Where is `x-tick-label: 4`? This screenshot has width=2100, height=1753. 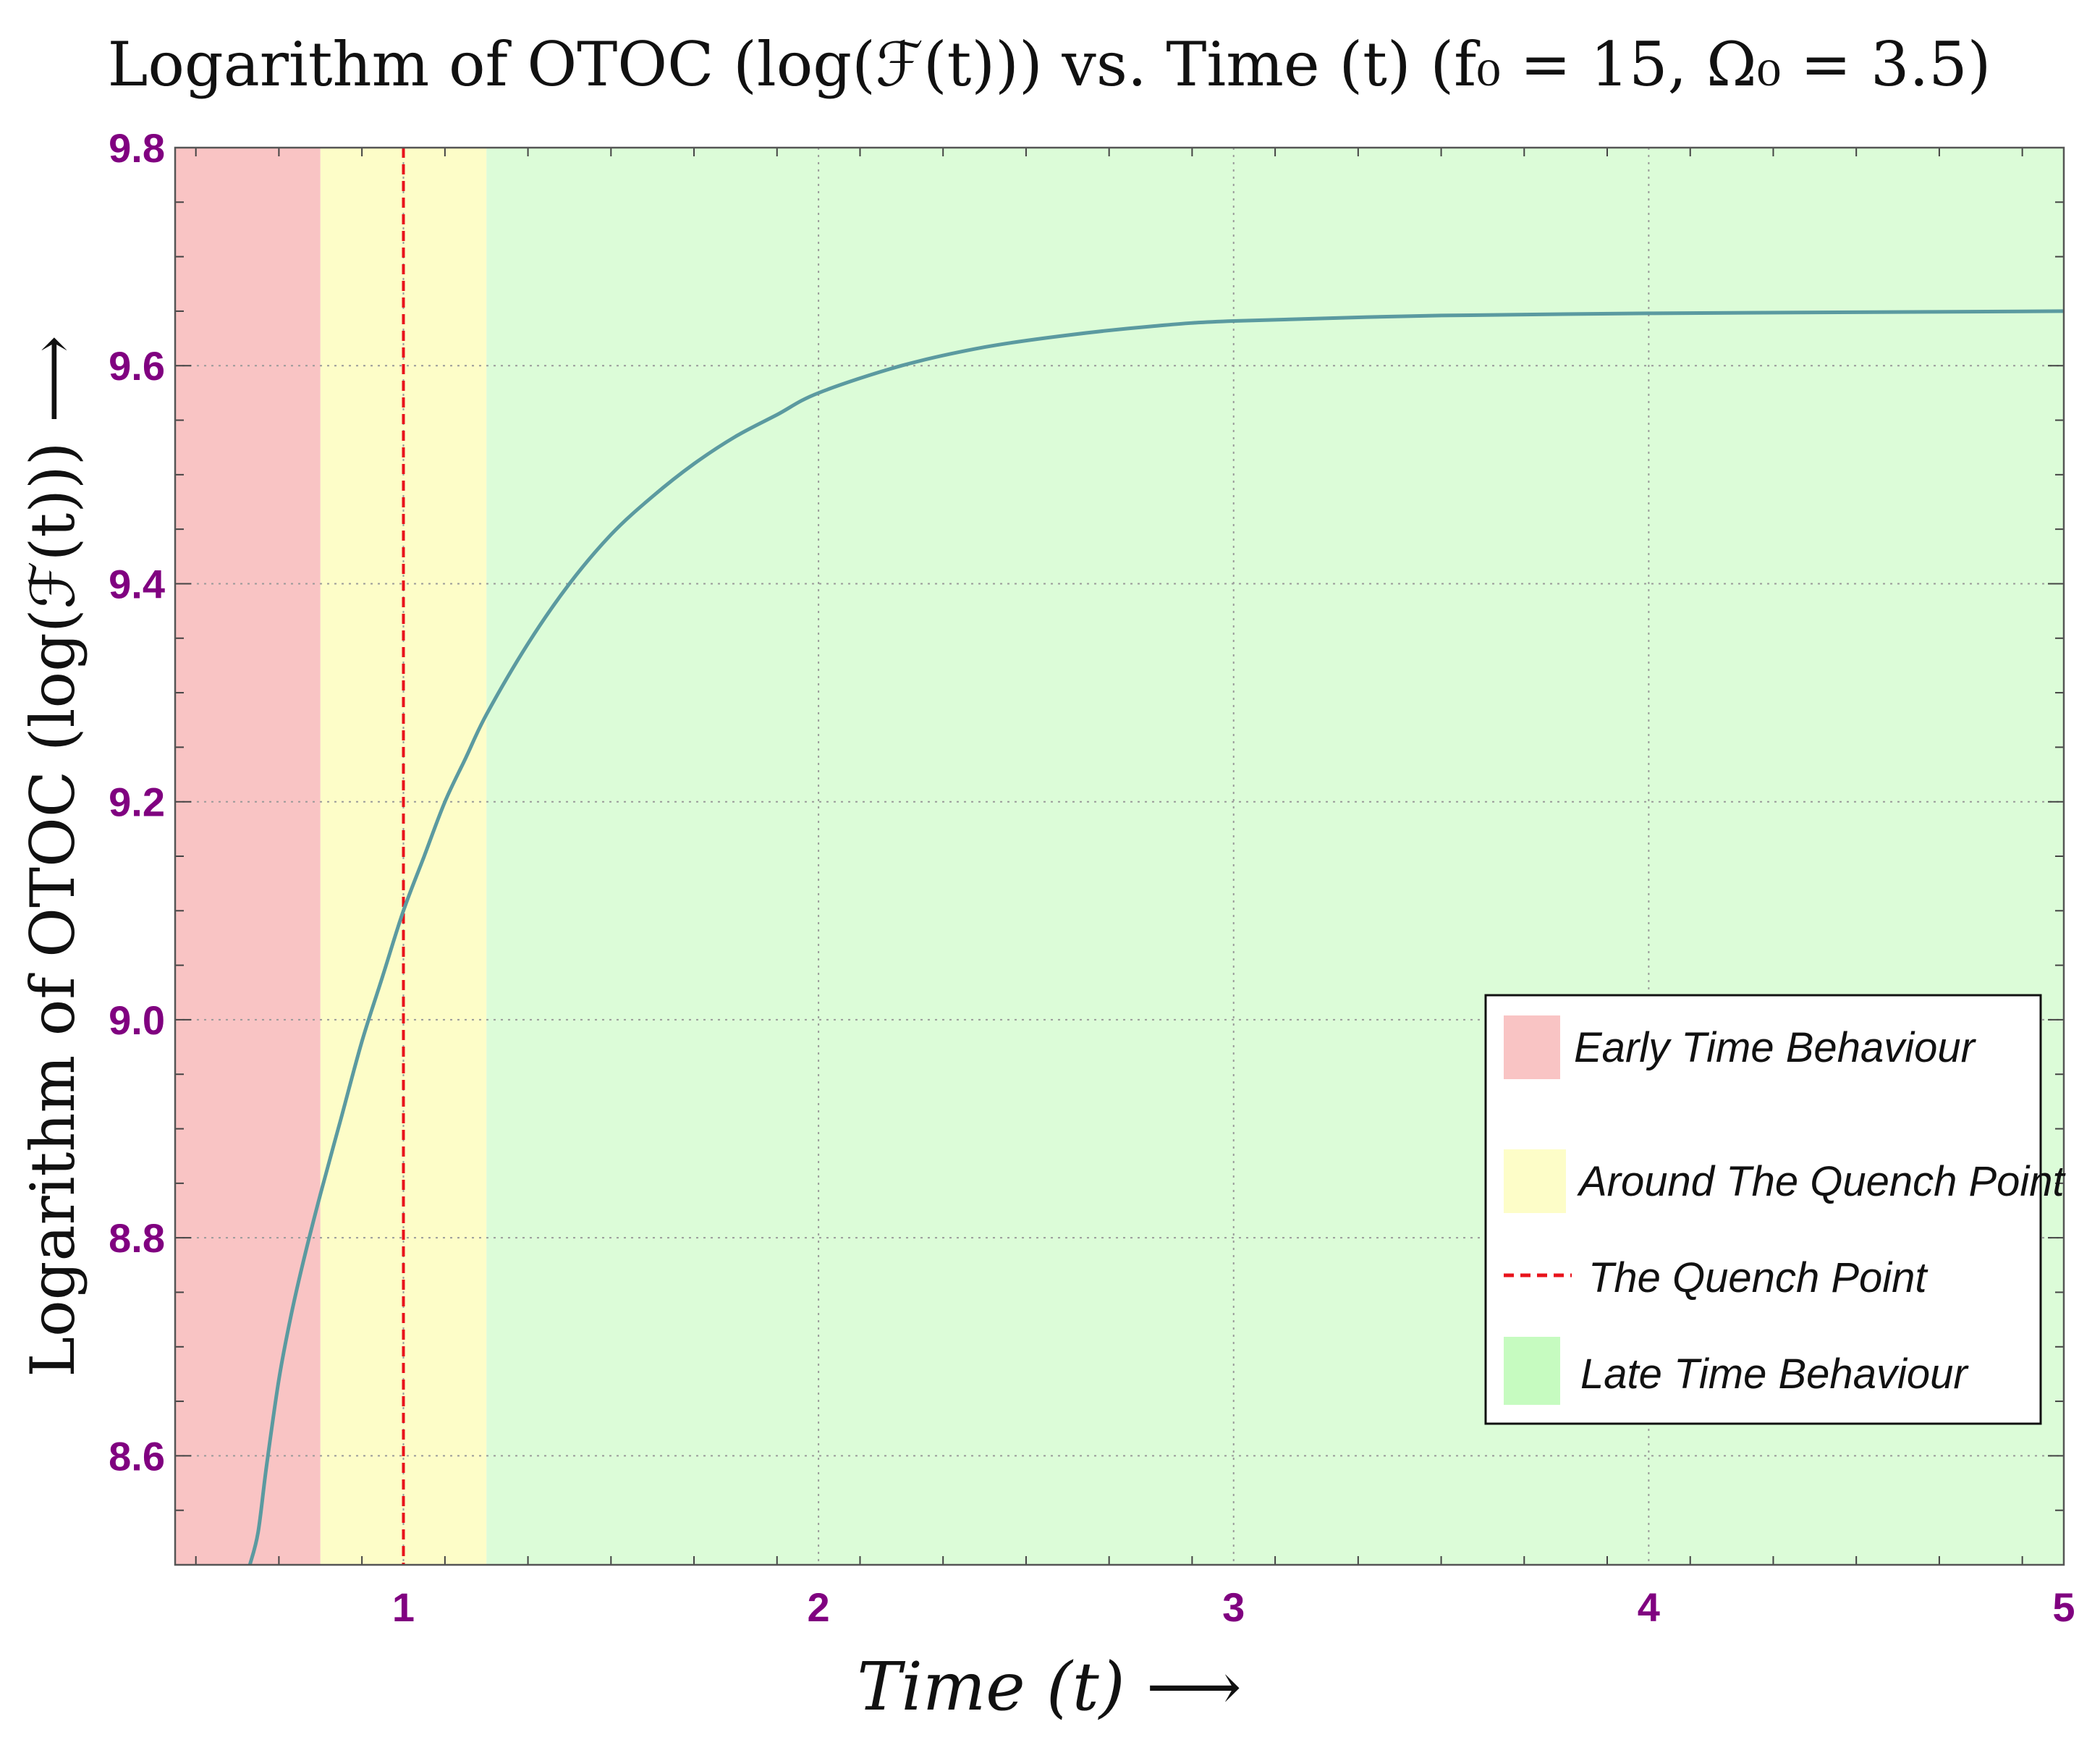 x-tick-label: 4 is located at coordinates (1649, 1607).